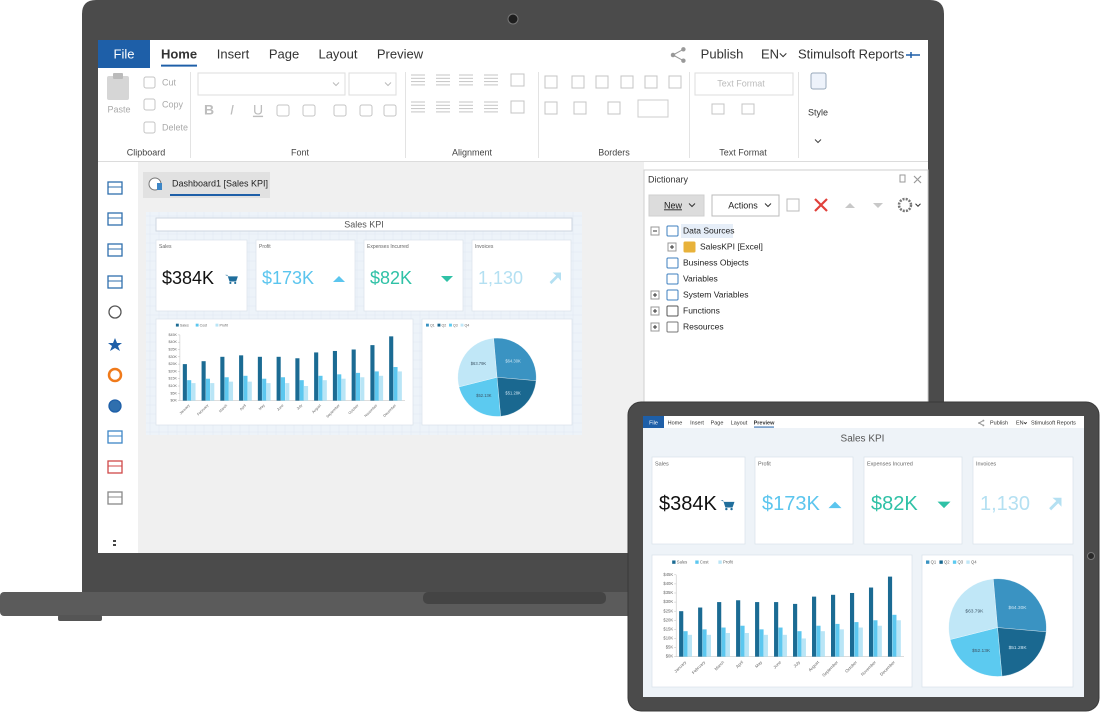 This screenshot has width=1100, height=717. Describe the element at coordinates (118, 76) in the screenshot. I see `paste-icon` at that location.